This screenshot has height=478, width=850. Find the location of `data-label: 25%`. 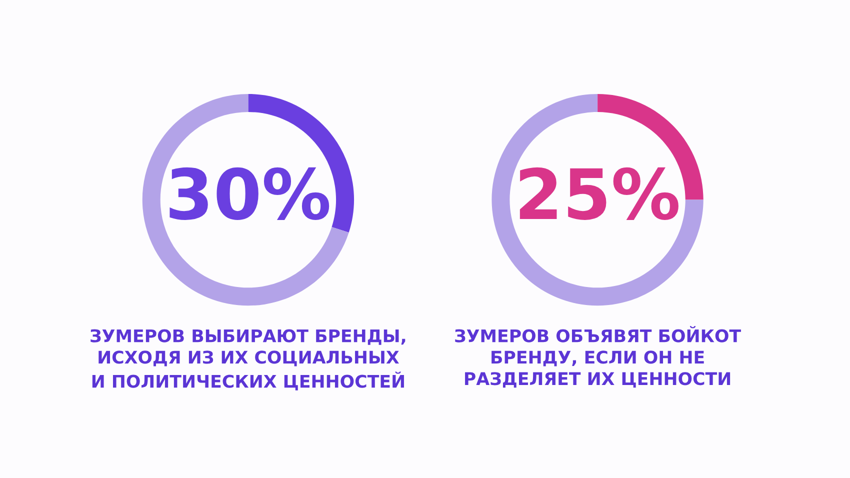

data-label: 25% is located at coordinates (599, 193).